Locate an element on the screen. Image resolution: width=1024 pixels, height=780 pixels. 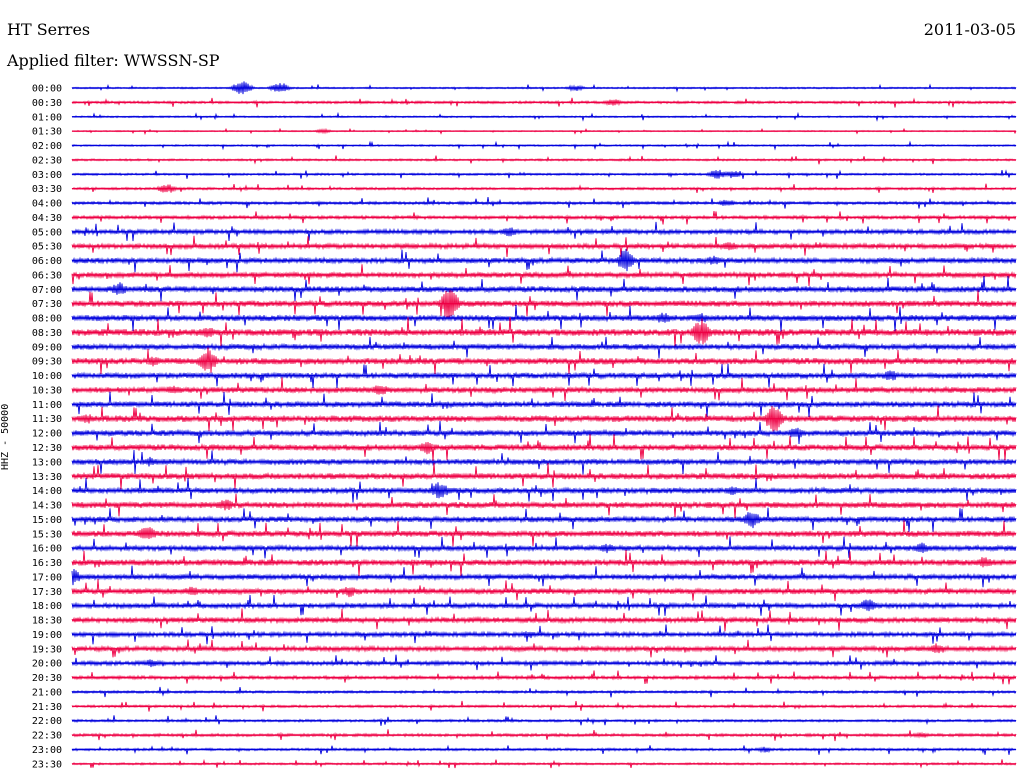
row-time-label: 22:00 is located at coordinates (47, 721).